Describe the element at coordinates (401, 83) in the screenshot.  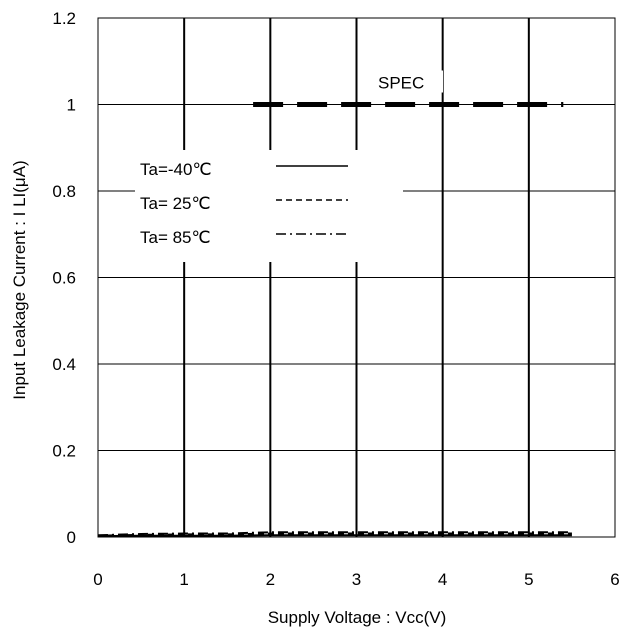
I see `spec-label: SPEC` at that location.